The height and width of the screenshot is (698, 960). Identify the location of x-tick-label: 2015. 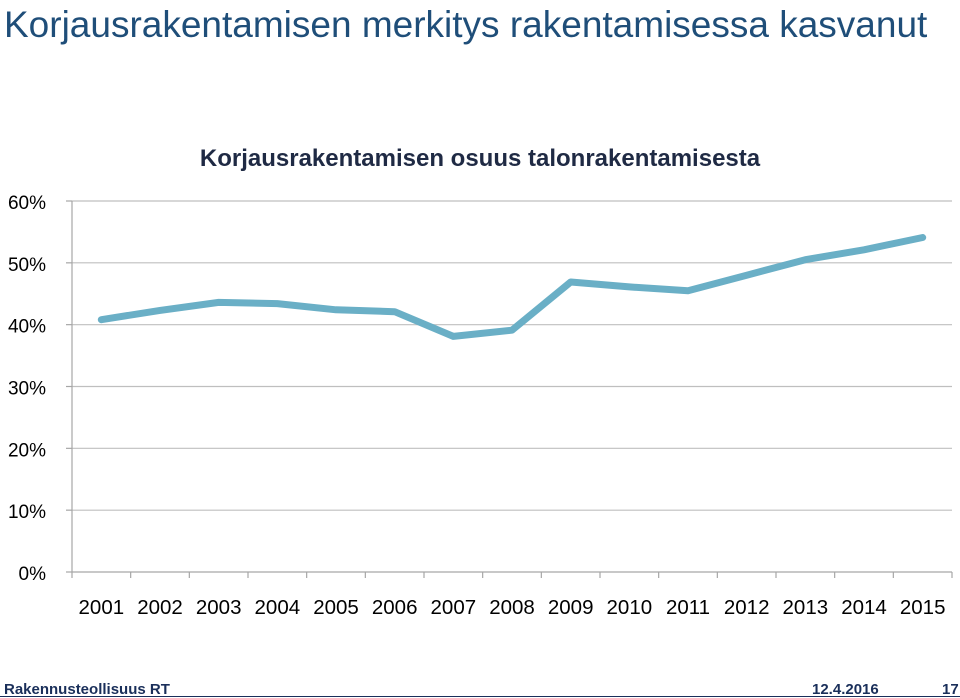
(923, 607).